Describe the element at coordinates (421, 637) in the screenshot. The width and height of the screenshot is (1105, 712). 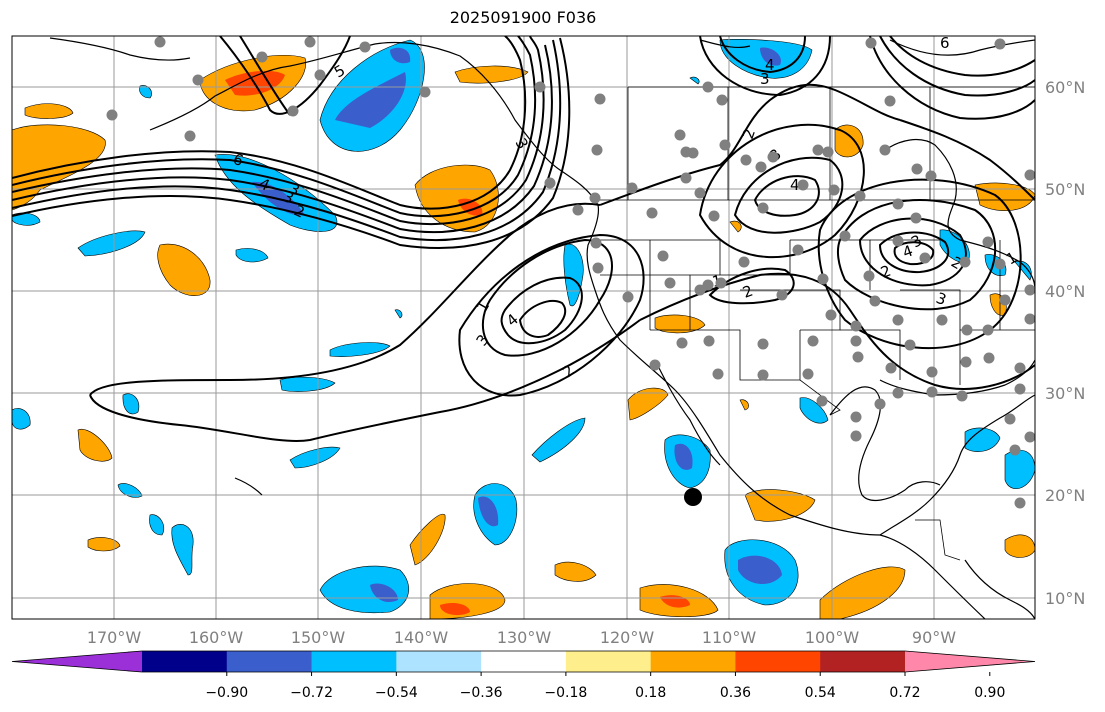
I see `lon-label: 140°W` at that location.